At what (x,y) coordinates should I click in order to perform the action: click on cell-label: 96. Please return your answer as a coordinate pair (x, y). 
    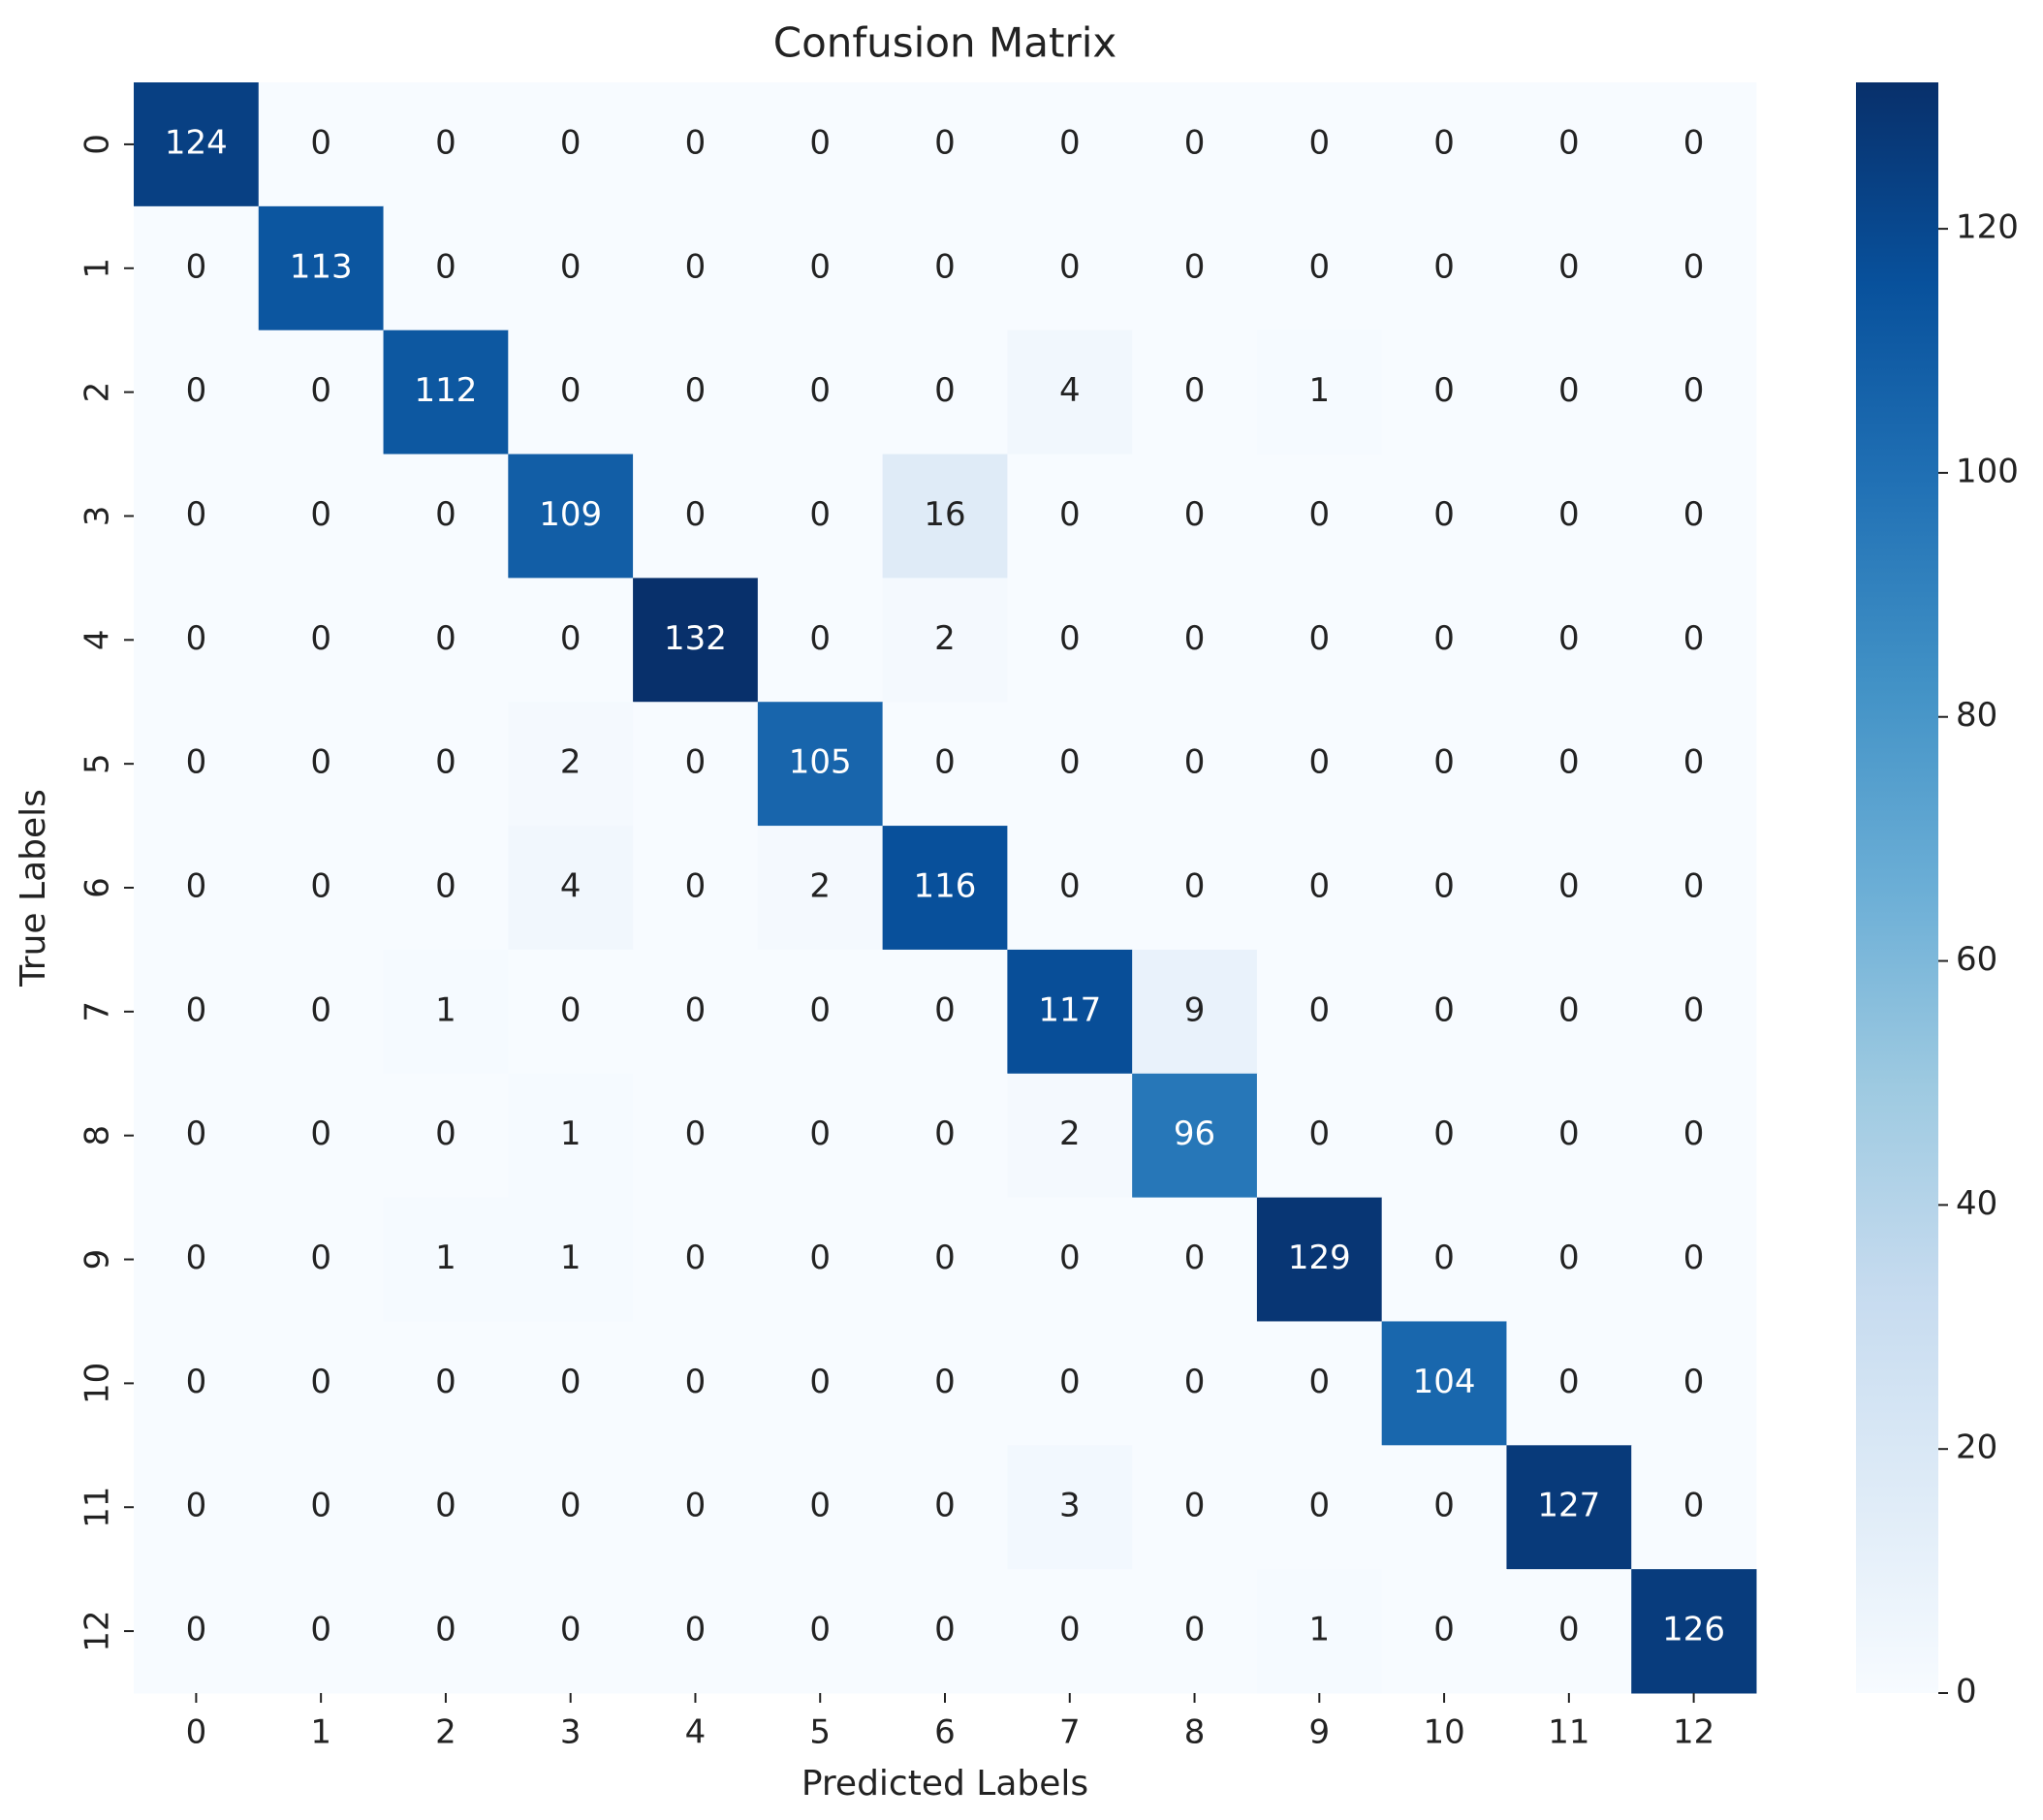
    Looking at the image, I should click on (1194, 1133).